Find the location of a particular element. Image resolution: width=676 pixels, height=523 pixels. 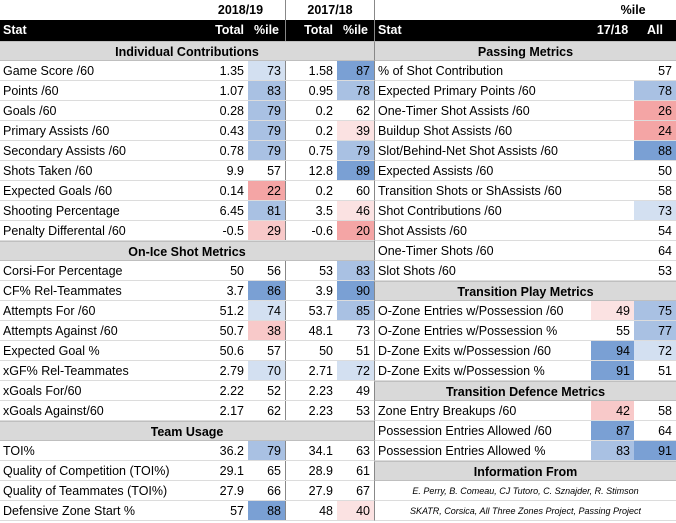

pctile-all: 75 is located at coordinates (655, 310).